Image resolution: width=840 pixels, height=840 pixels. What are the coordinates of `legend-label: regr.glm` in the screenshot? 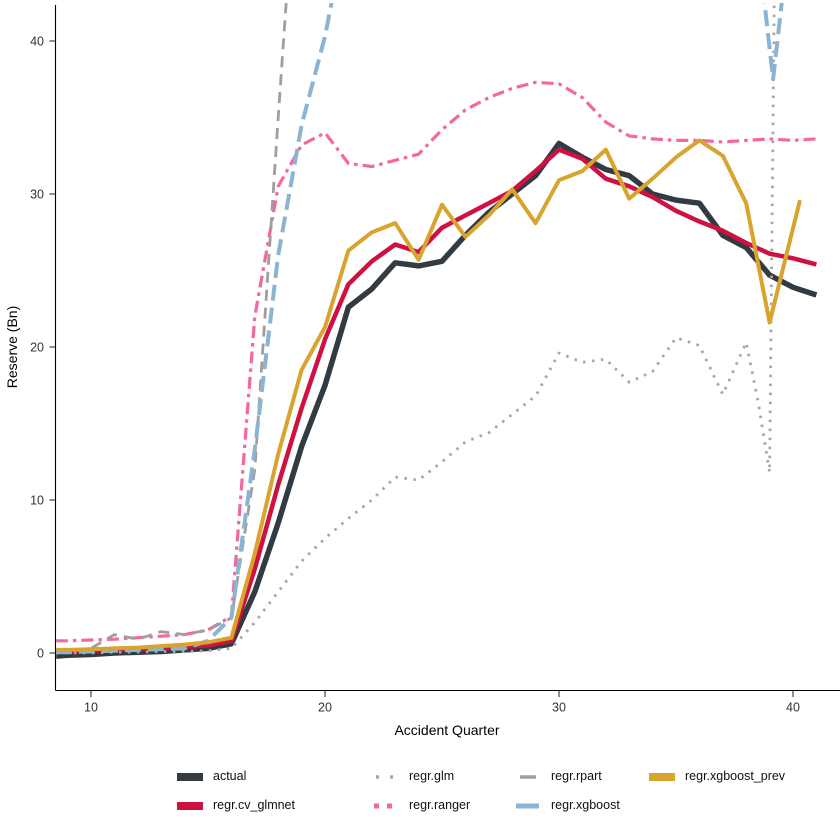 It's located at (432, 776).